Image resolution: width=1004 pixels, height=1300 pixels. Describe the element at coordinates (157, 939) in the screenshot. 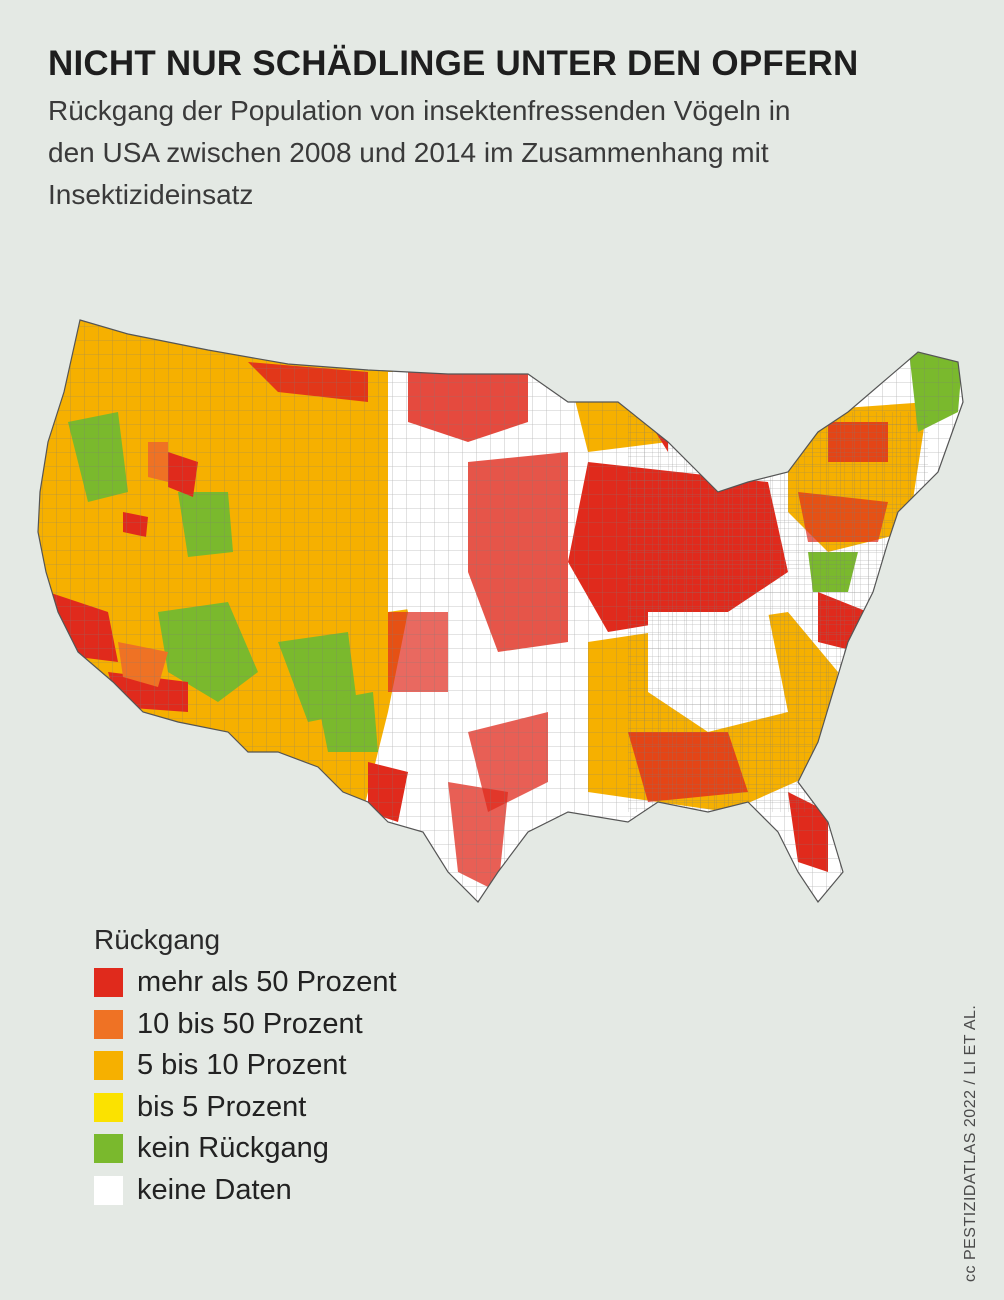

I see `legend-title: Rückgang` at that location.